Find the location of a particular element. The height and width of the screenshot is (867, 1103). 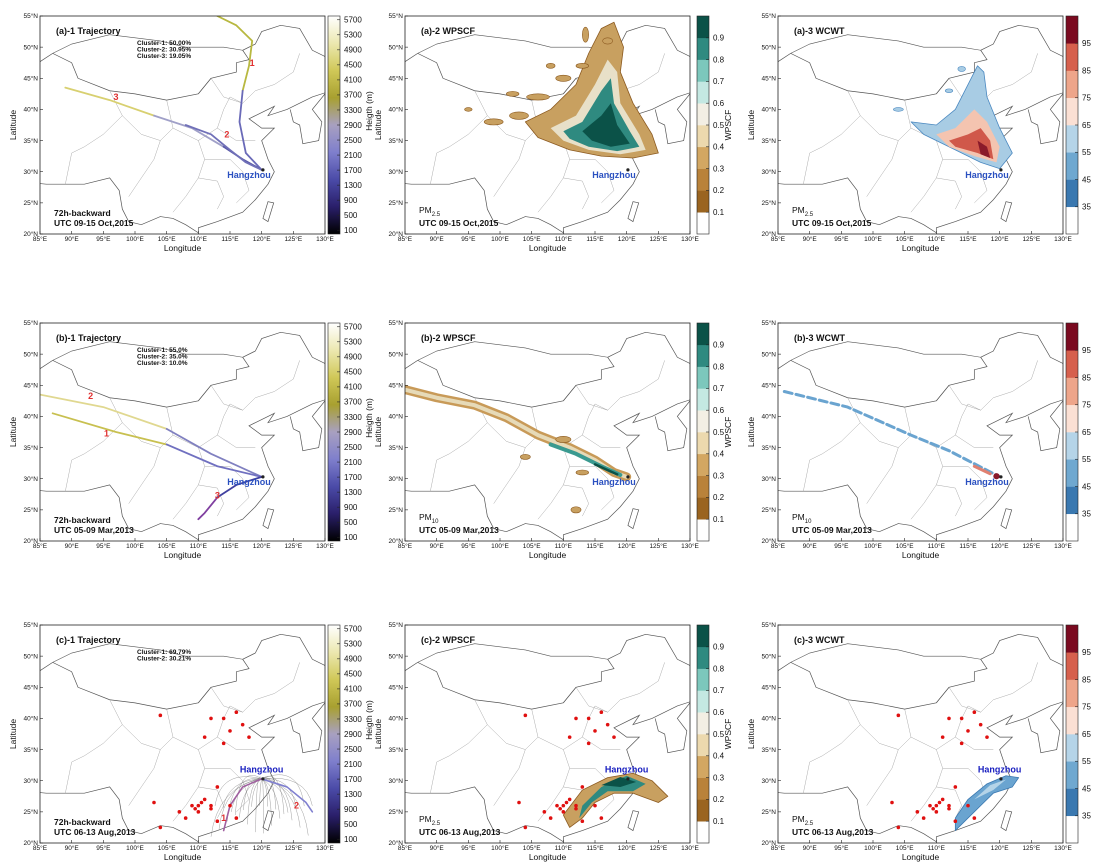

map-background is located at coordinates (920, 432).